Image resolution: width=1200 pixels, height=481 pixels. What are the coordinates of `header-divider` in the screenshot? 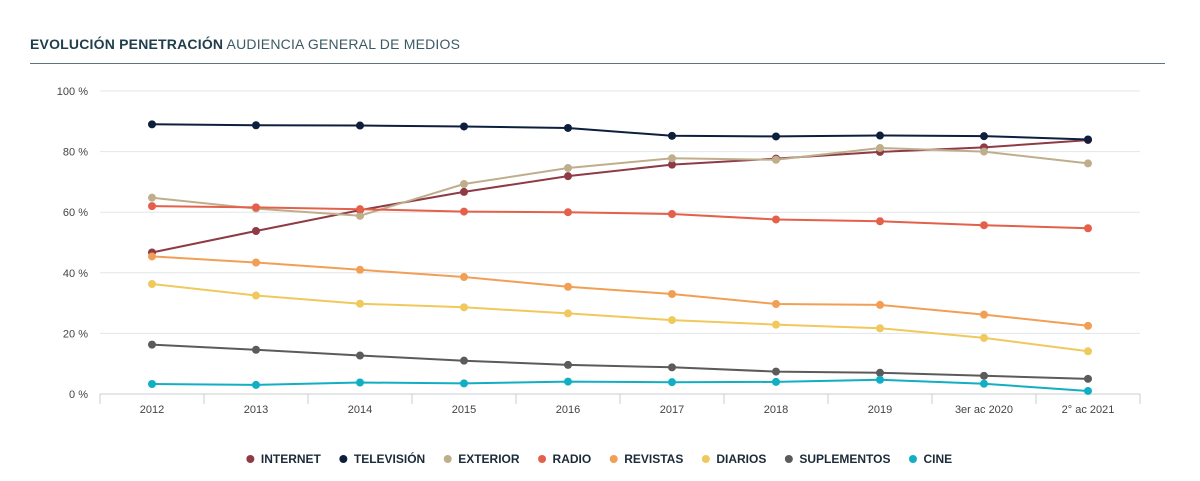 It's located at (597, 63).